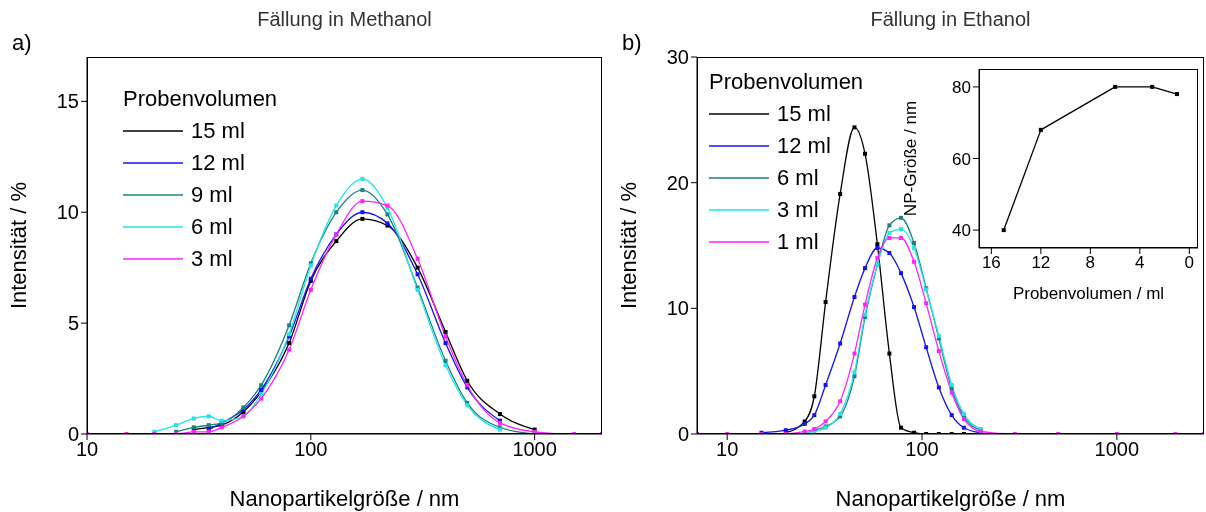  I want to click on y-tick-label: 40, so click(961, 231).